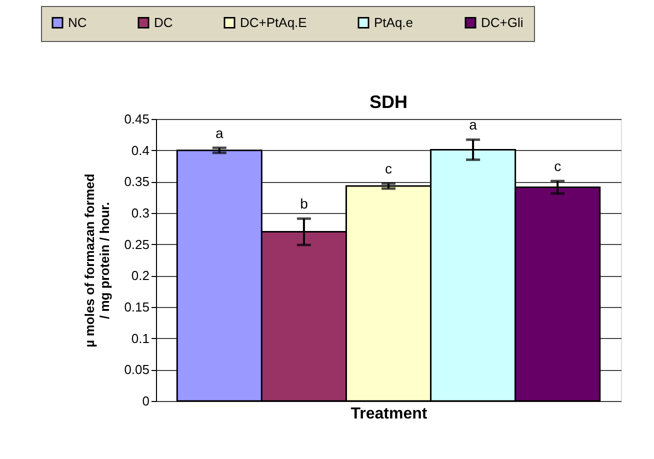  I want to click on y-tick-label: 0.35, so click(137, 182).